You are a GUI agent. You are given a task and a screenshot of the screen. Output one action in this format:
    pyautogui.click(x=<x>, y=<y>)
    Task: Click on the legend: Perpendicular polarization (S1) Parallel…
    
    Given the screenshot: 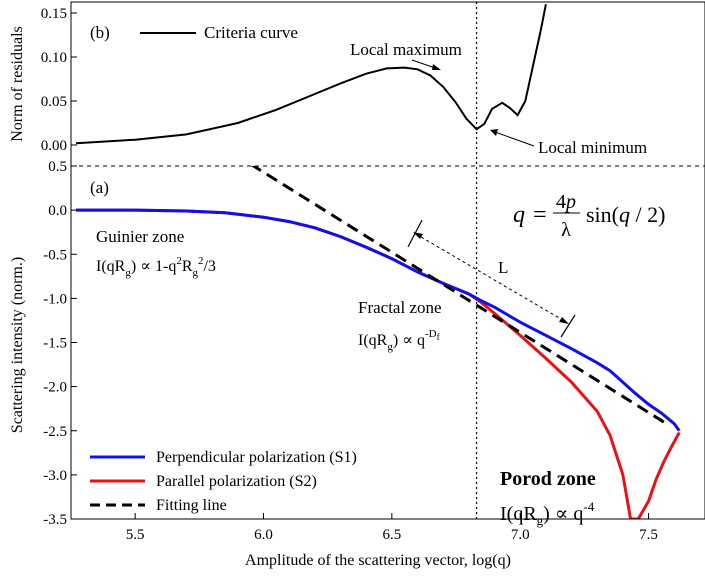 What is the action you would take?
    pyautogui.click(x=223, y=481)
    